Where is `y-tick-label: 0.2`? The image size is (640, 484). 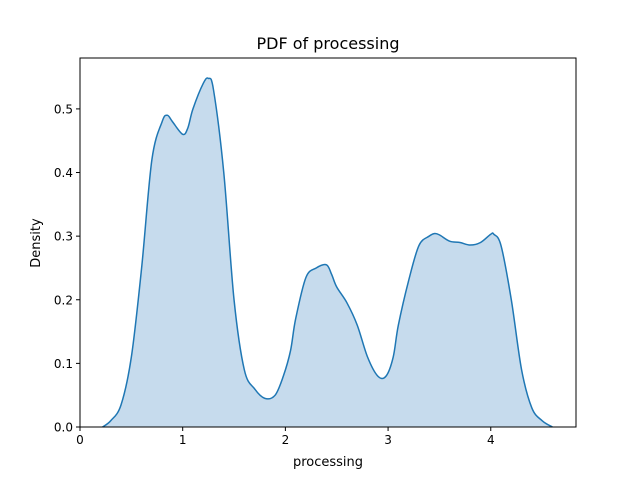 y-tick-label: 0.2 is located at coordinates (63, 300).